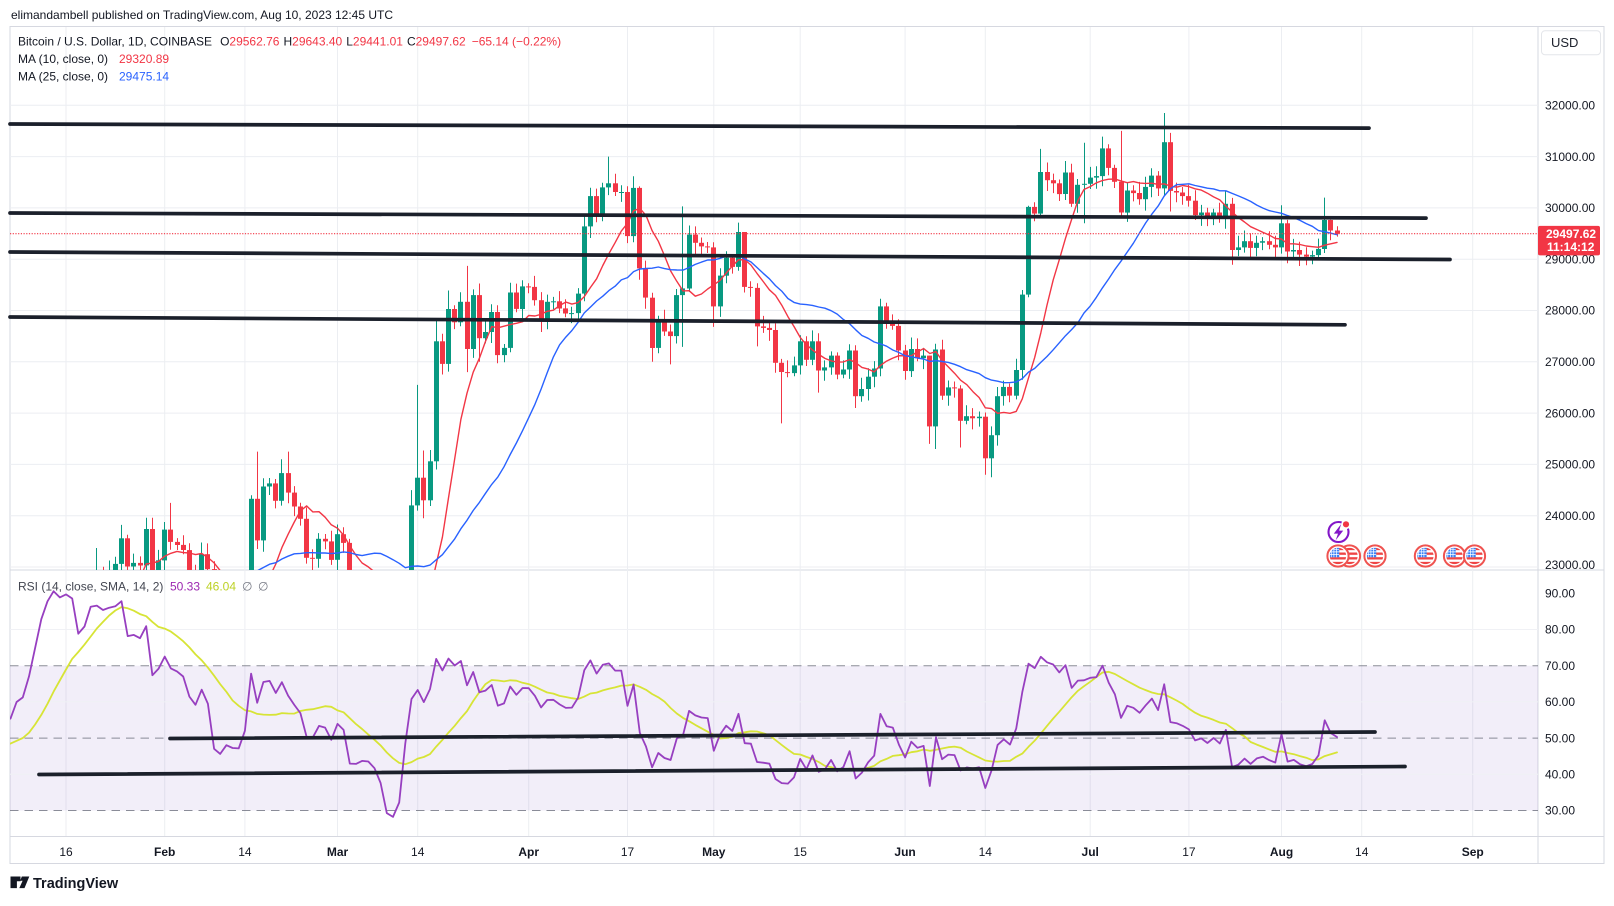  What do you see at coordinates (1560, 702) in the screenshot?
I see `svg-text: 60.00` at bounding box center [1560, 702].